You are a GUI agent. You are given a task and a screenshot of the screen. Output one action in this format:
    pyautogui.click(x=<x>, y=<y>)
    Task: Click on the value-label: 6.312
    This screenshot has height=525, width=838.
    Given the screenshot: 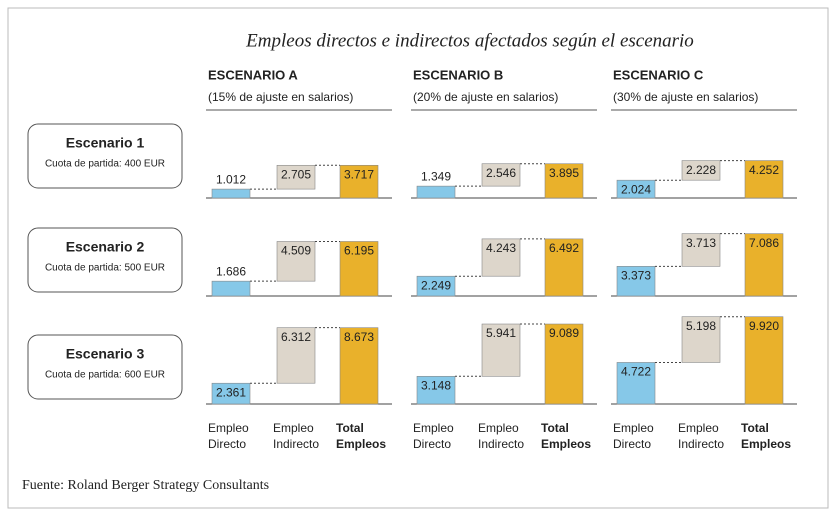 What is the action you would take?
    pyautogui.click(x=296, y=337)
    